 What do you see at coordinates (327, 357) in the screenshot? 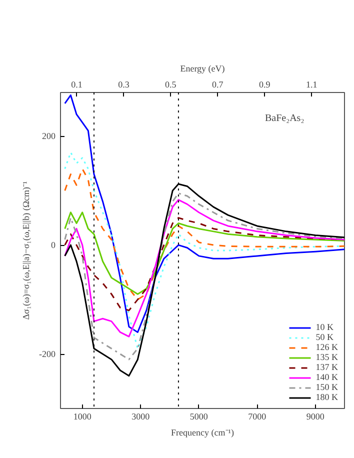
I see `legend-label: 135 K` at bounding box center [327, 357].